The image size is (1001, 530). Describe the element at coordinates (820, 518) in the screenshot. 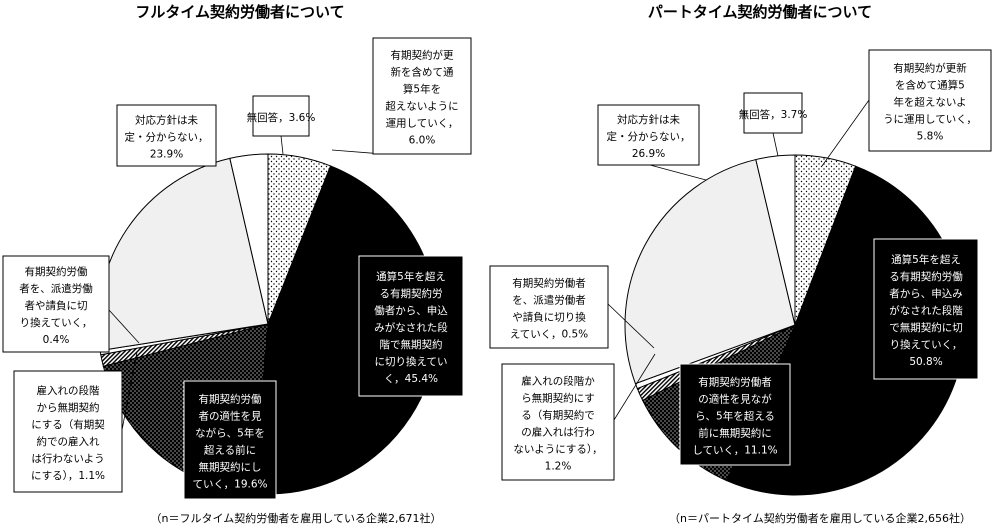

I see `sample-size-note: （n＝パートタイム契約労働者を雇用している企業2,656社）` at that location.